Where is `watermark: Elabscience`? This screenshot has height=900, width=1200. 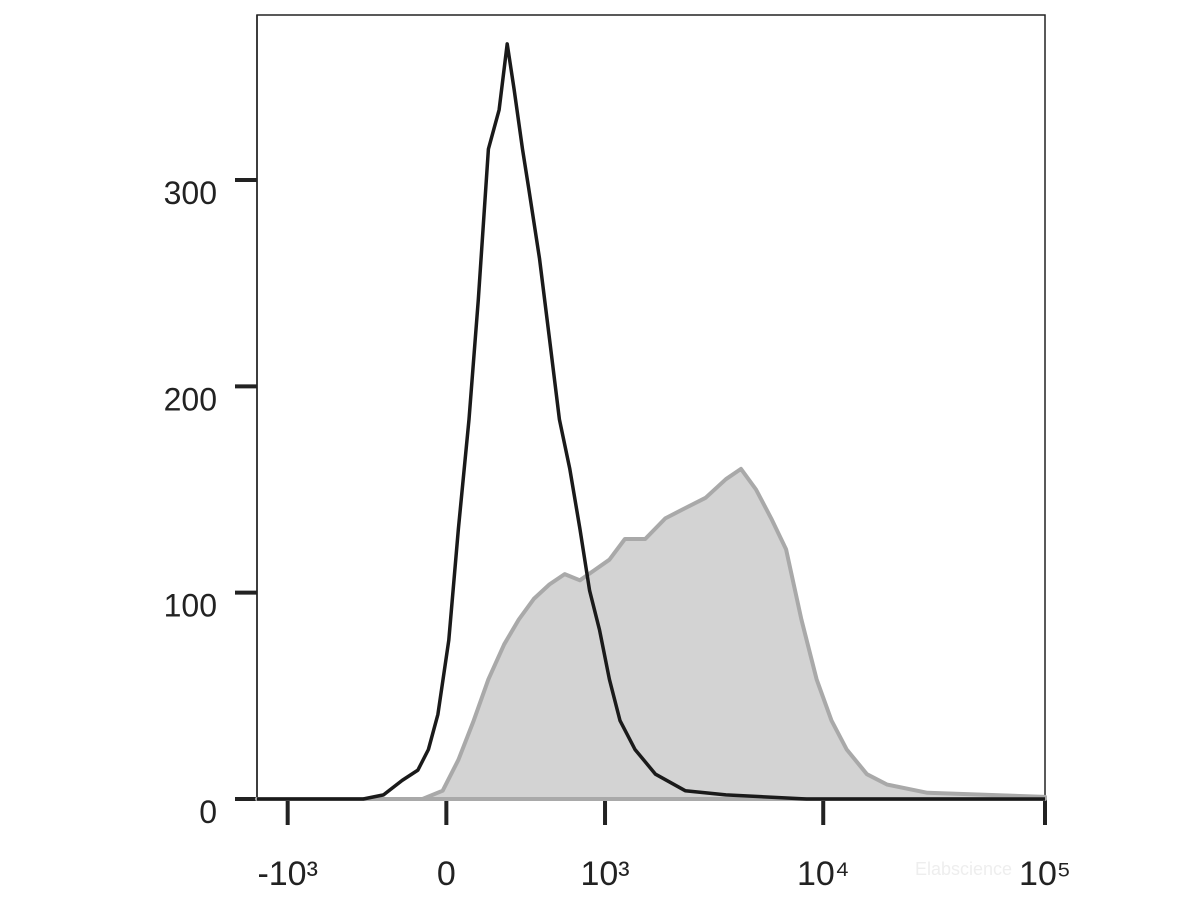 watermark: Elabscience is located at coordinates (963, 869).